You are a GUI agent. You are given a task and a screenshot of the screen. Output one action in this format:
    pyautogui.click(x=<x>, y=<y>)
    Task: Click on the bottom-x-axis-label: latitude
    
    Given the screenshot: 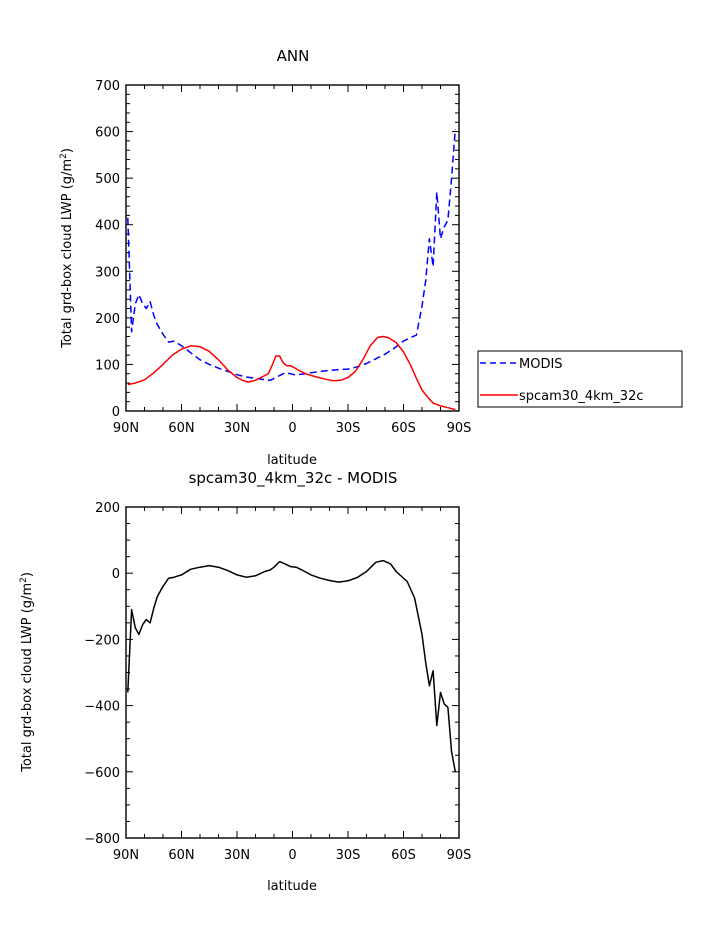 What is the action you would take?
    pyautogui.click(x=292, y=886)
    